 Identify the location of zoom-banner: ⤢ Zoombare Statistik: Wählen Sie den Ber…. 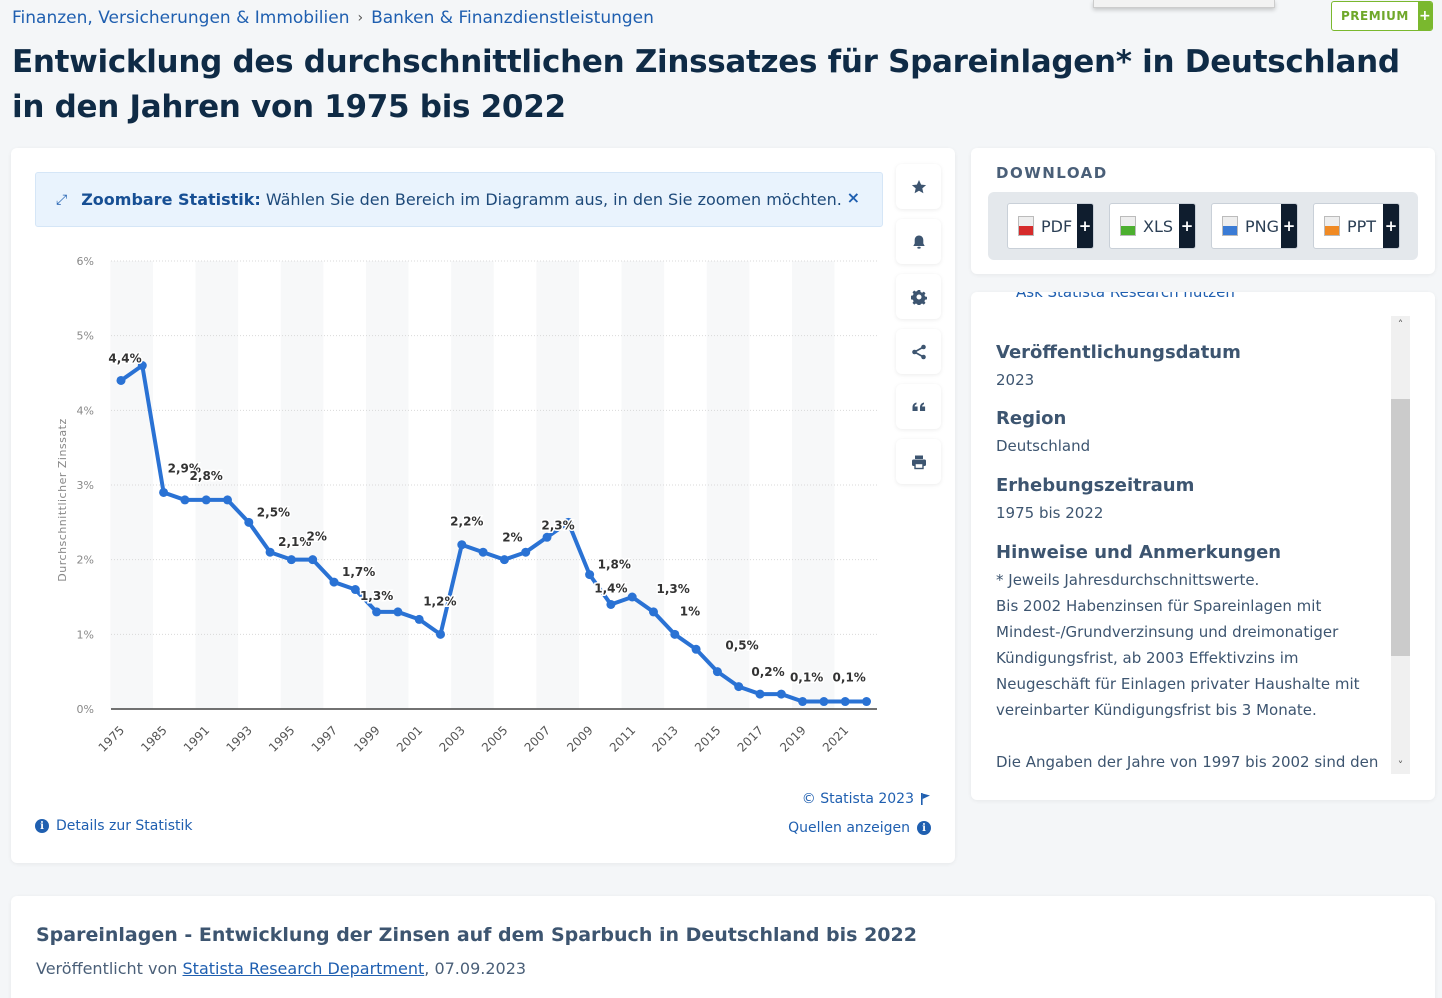
(459, 199).